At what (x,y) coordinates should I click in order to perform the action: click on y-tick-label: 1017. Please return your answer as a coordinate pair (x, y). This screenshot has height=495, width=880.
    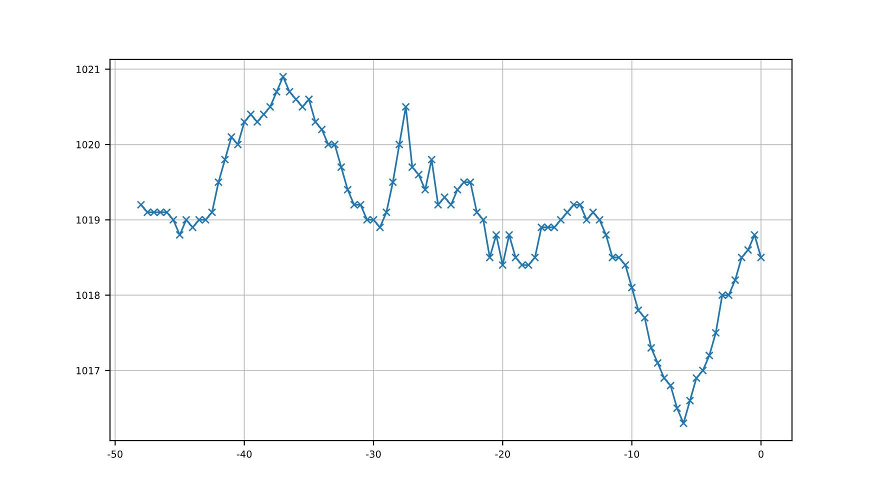
    Looking at the image, I should click on (88, 370).